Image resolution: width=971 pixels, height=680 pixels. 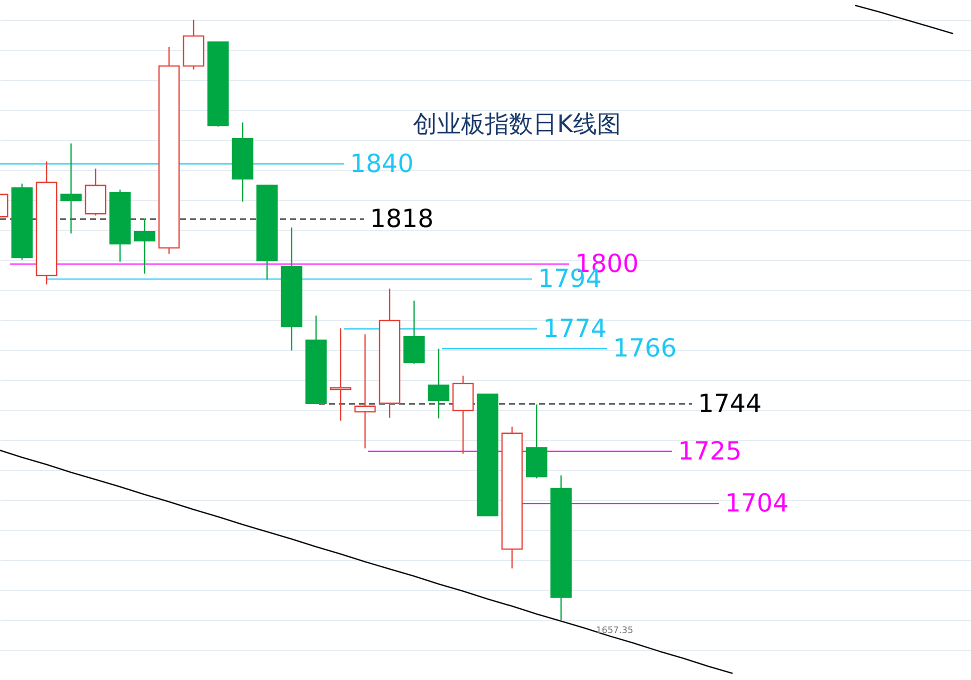 What do you see at coordinates (757, 503) in the screenshot?
I see `annotation: 1704` at bounding box center [757, 503].